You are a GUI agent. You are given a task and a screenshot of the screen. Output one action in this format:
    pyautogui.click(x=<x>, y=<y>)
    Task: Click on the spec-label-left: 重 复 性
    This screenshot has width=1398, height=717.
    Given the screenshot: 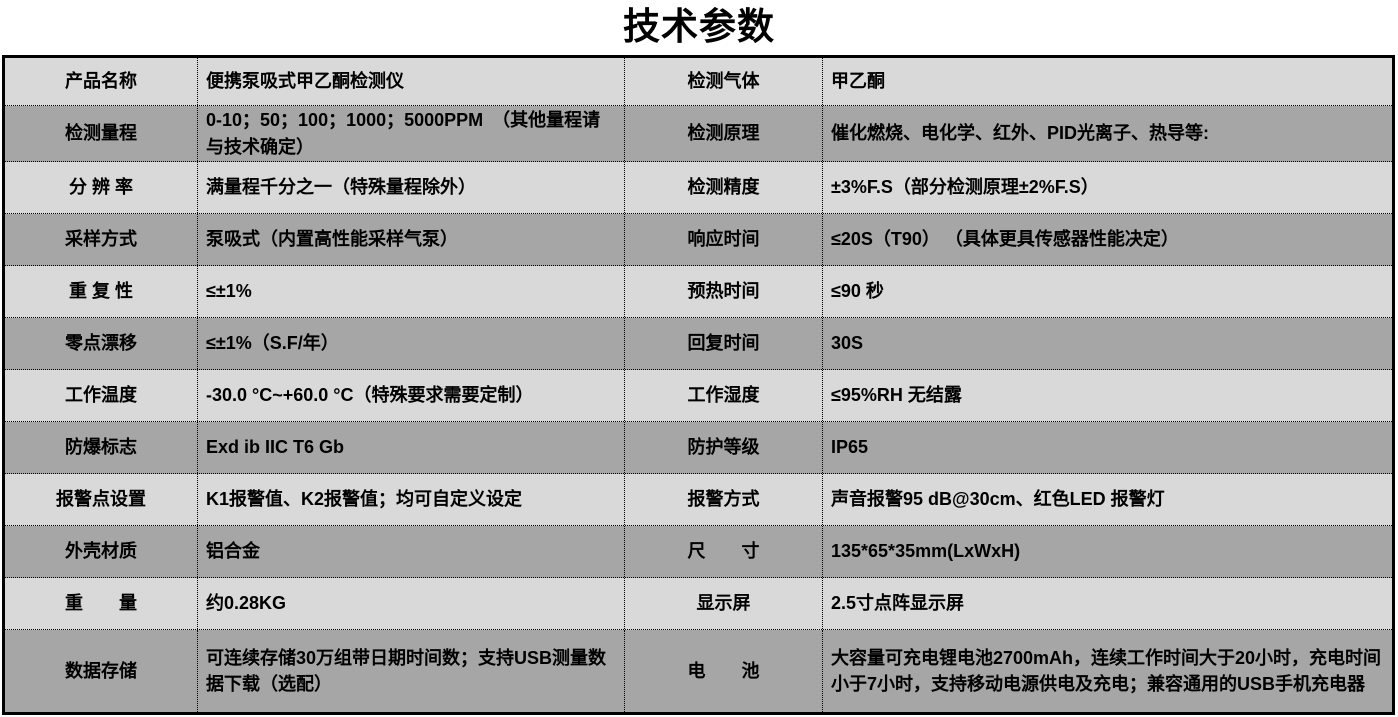 What is the action you would take?
    pyautogui.click(x=101, y=291)
    